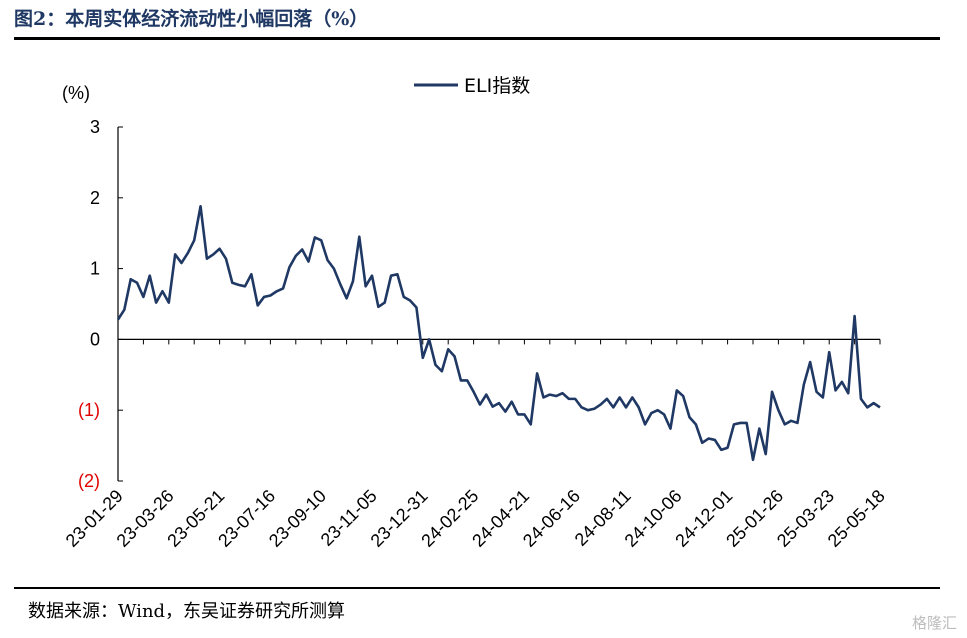  I want to click on legend: ELI指数, so click(472, 86).